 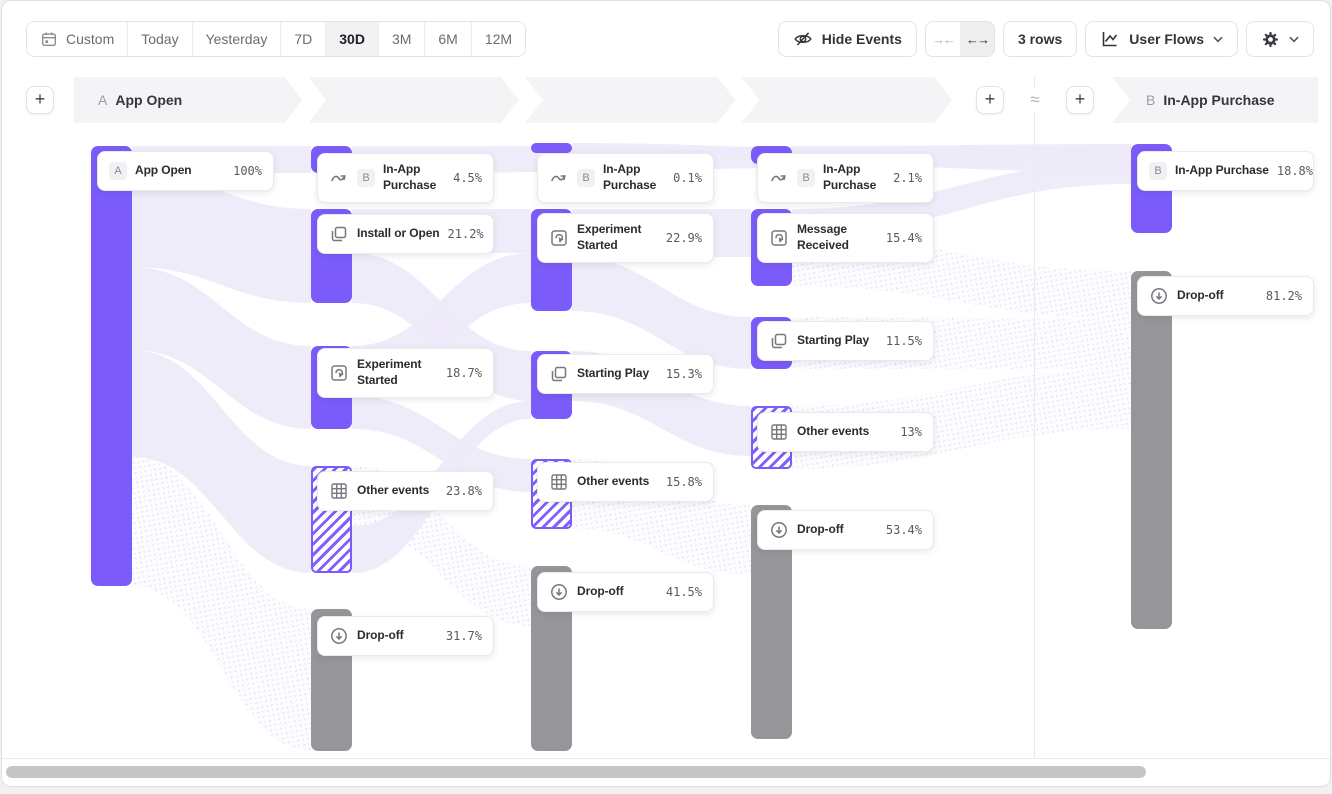 I want to click on add-step-left-button: +, so click(x=40, y=100).